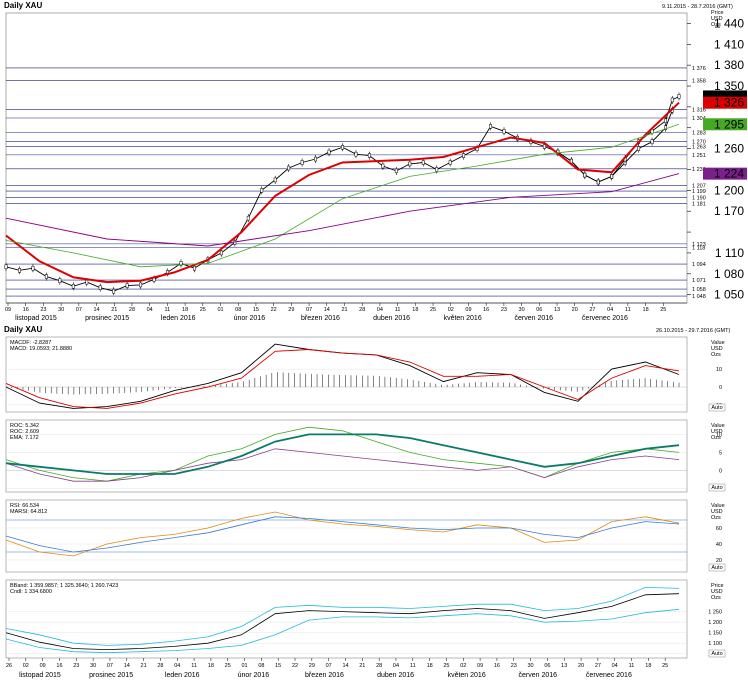 This screenshot has height=683, width=748. Describe the element at coordinates (698, 248) in the screenshot. I see `level-label-14: 1 118` at that location.